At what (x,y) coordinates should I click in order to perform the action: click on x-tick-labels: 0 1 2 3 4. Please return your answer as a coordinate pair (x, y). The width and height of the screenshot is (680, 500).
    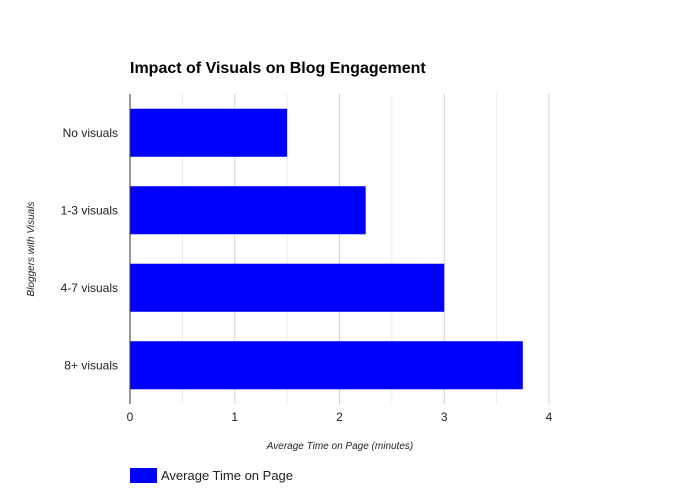
    Looking at the image, I should click on (340, 417).